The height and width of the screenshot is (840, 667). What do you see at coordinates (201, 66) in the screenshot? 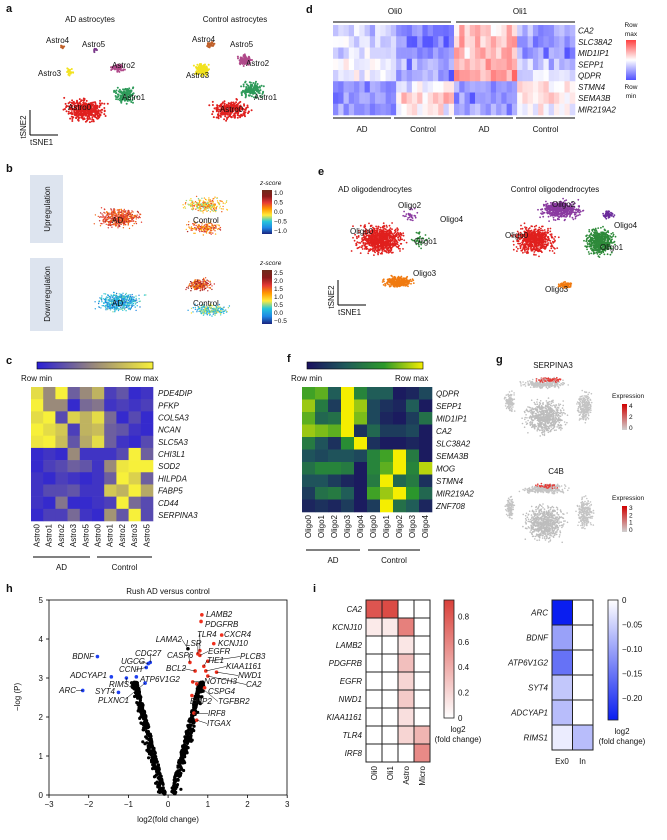
I see `astro3-point` at bounding box center [201, 66].